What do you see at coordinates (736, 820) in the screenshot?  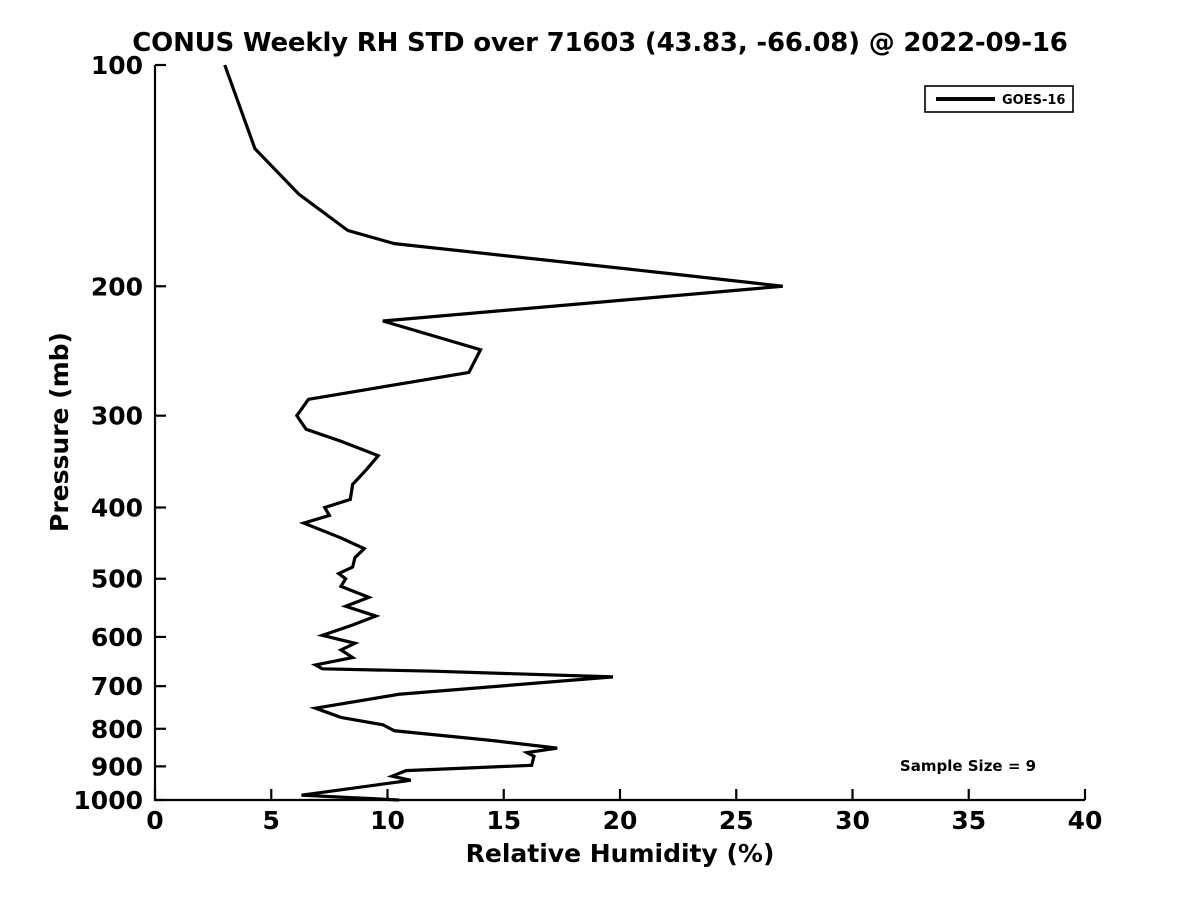 I see `x-tick-label: 25` at bounding box center [736, 820].